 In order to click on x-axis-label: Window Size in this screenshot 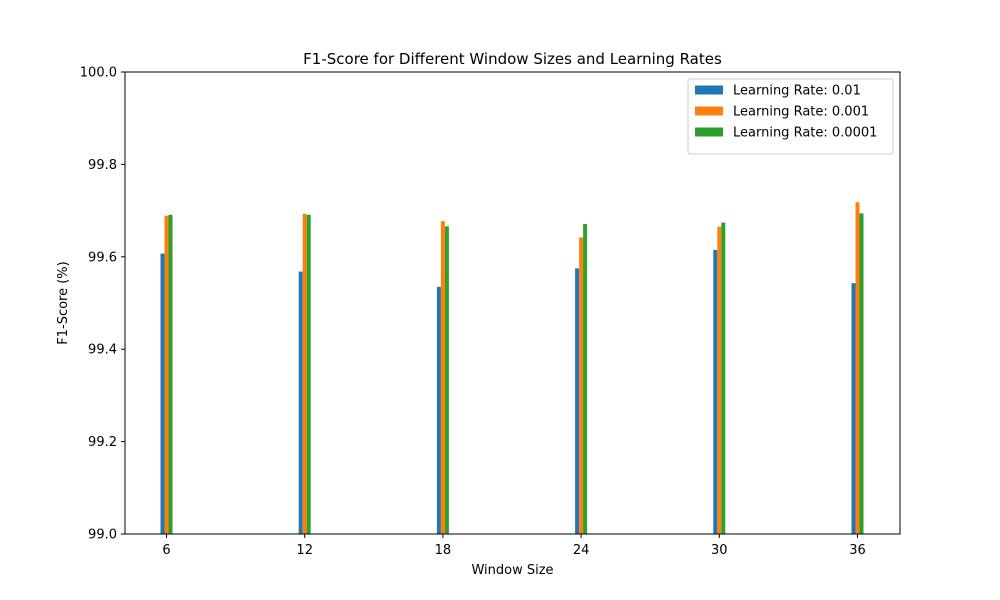, I will do `click(512, 570)`.